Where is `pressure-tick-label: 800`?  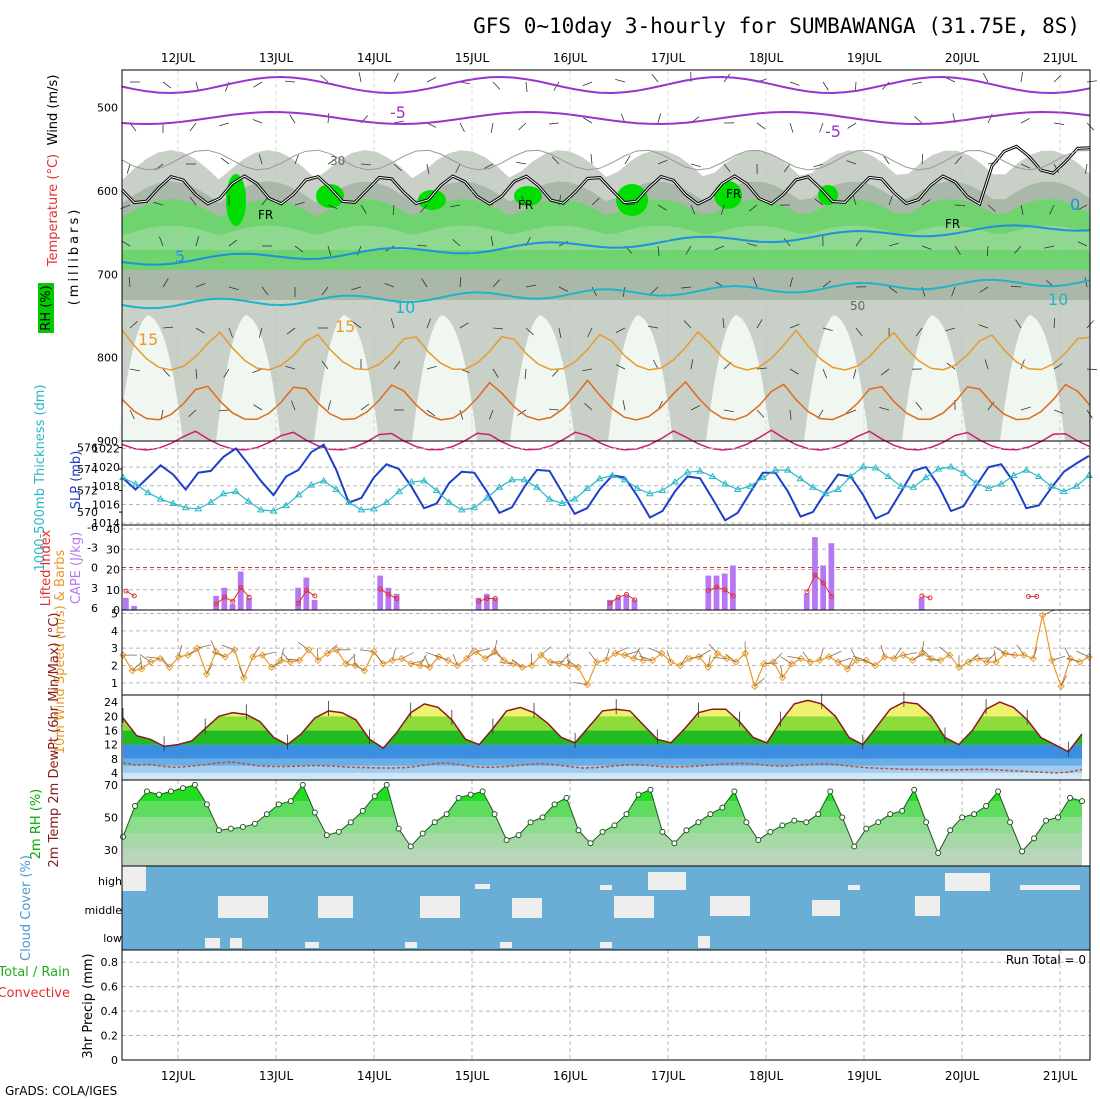 pressure-tick-label: 800 is located at coordinates (107, 358).